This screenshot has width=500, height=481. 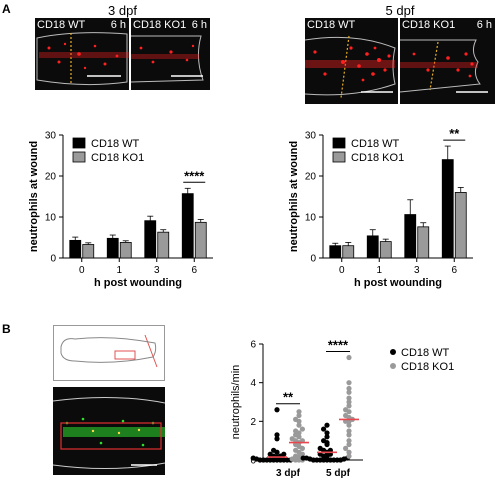 I want to click on chart-a-right-legend-swatch, so click(x=339, y=143).